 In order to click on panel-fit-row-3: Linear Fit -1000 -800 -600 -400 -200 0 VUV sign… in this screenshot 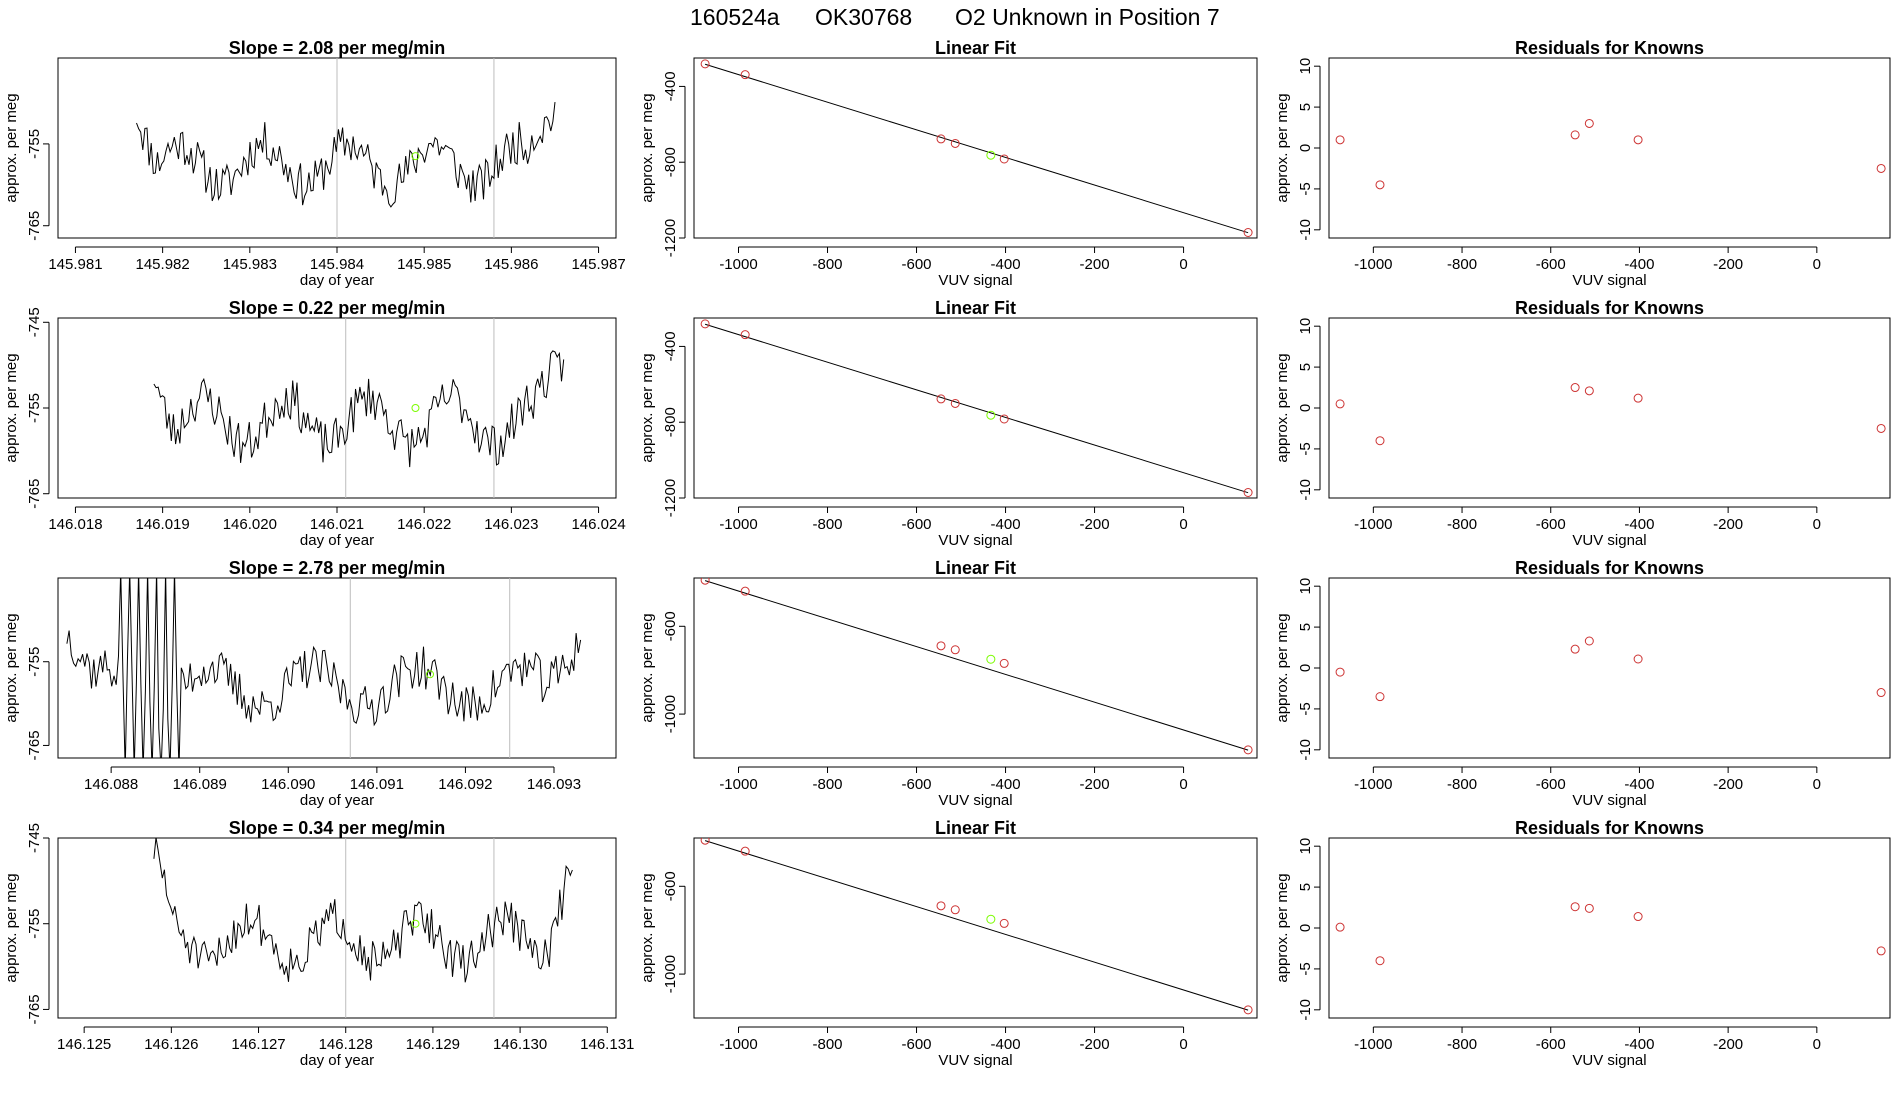, I will do `click(948, 943)`.